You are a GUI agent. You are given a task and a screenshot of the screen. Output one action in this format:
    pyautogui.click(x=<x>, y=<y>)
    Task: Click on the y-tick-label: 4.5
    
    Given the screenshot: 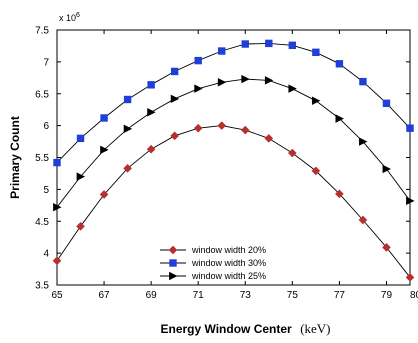 What is the action you would take?
    pyautogui.click(x=42, y=222)
    